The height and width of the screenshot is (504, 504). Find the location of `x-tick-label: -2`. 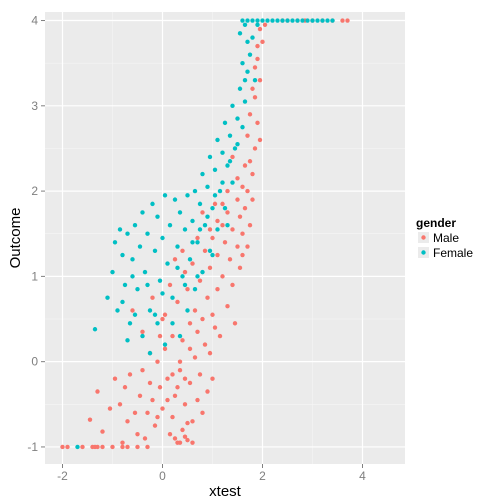

x-tick-label: -2 is located at coordinates (62, 476).